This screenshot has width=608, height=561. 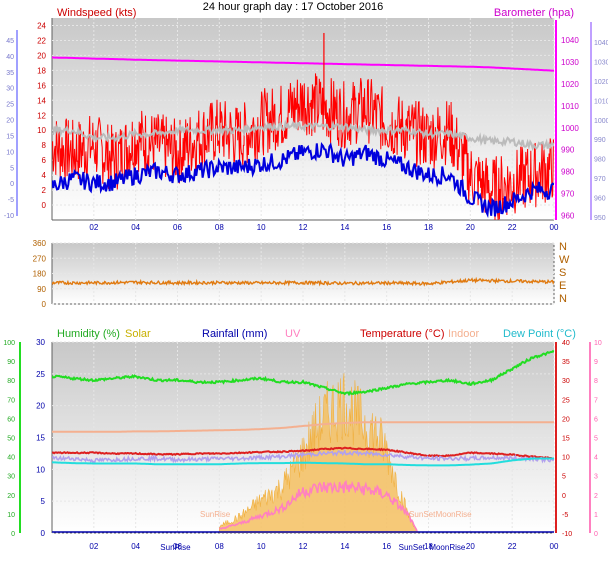 I want to click on uv-tick-label: 4, so click(x=596, y=458).